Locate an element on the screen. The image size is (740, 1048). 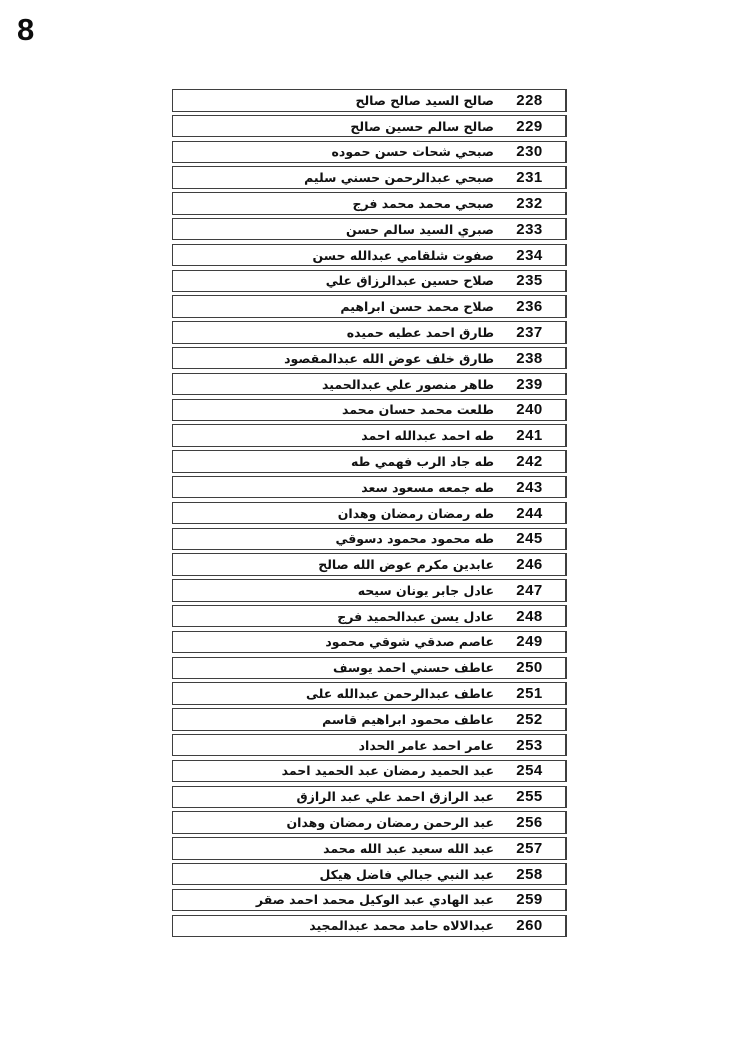
table-row: صبحي محمد محمد فرج 232 is located at coordinates (369, 203).